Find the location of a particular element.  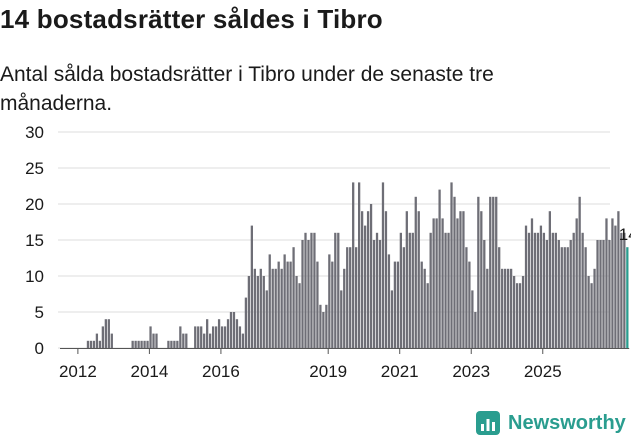

x-tick-label: 2019 is located at coordinates (328, 371).